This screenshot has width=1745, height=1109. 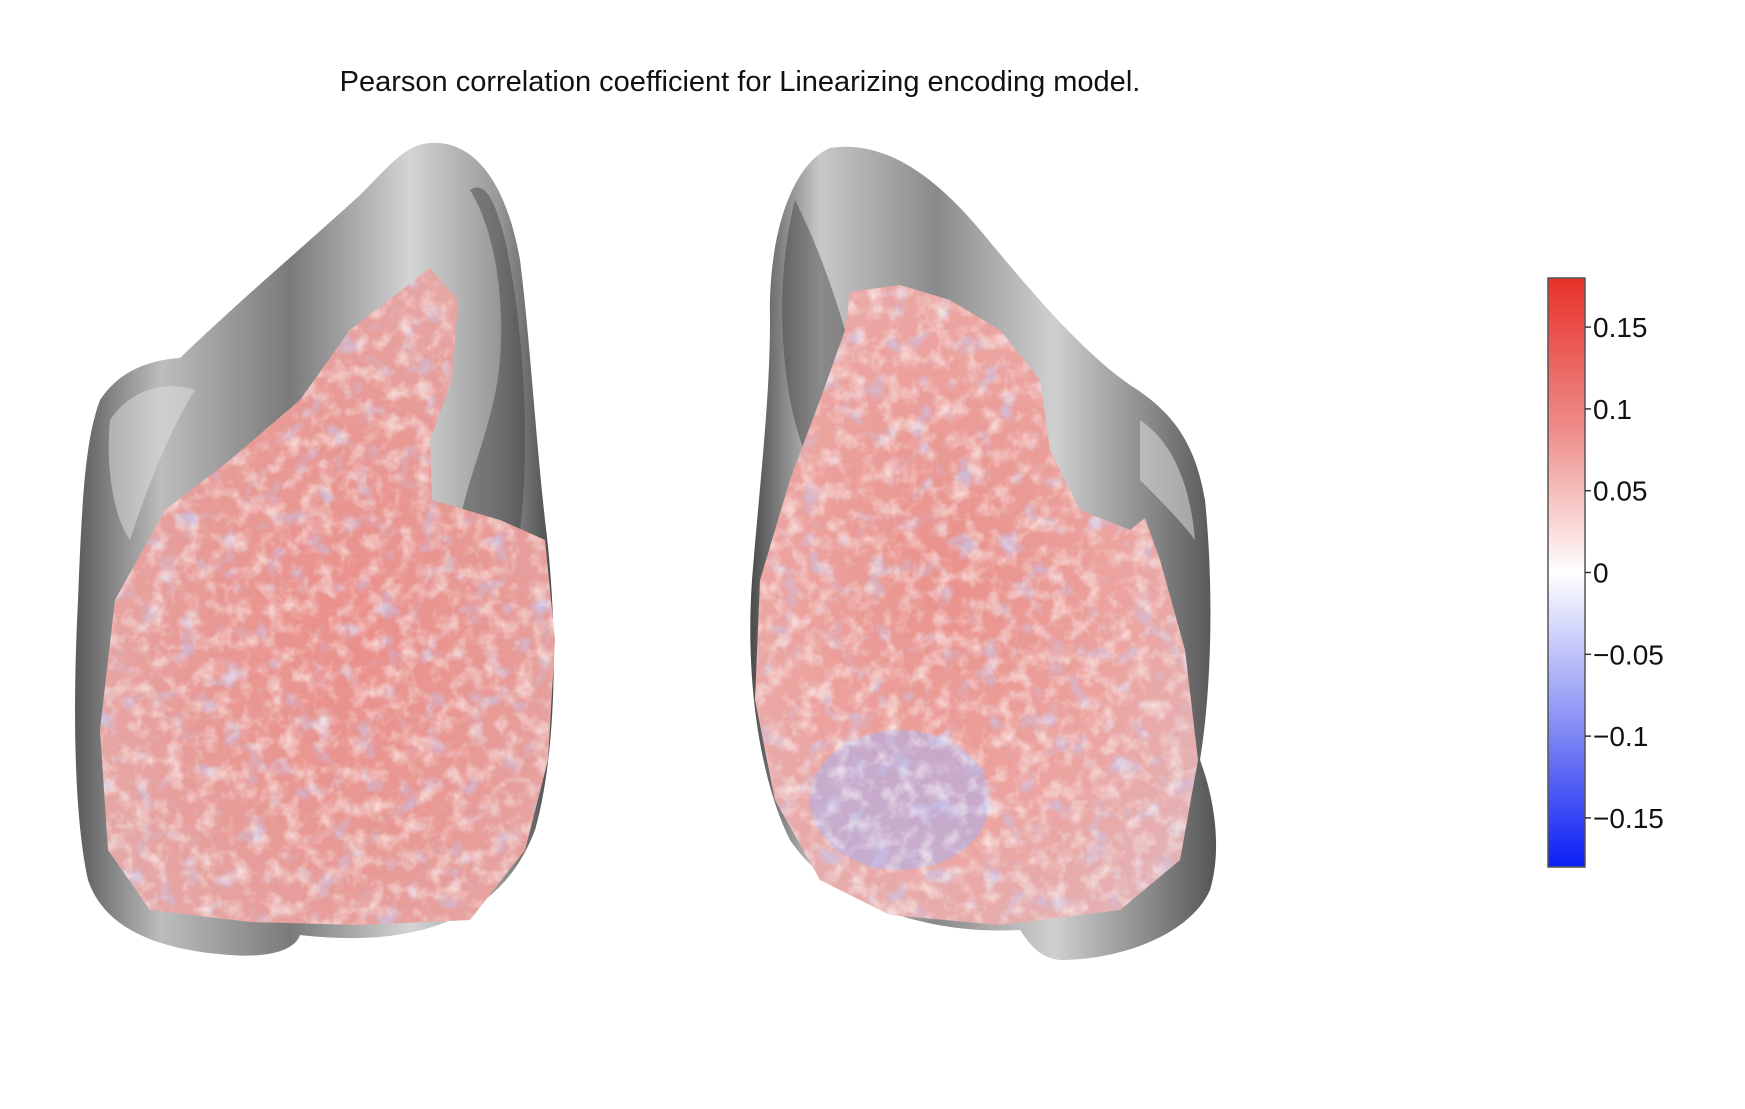 What do you see at coordinates (1566, 572) in the screenshot?
I see `colorbar-gradient` at bounding box center [1566, 572].